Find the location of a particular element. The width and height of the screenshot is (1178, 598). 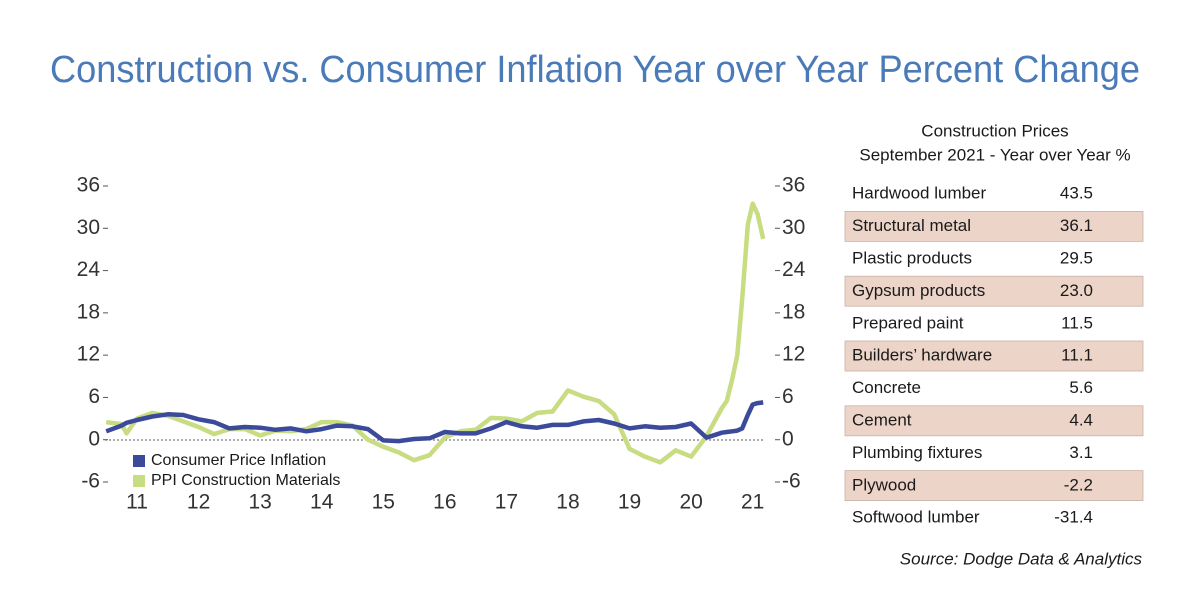

x-tick-label: 14 is located at coordinates (322, 502).